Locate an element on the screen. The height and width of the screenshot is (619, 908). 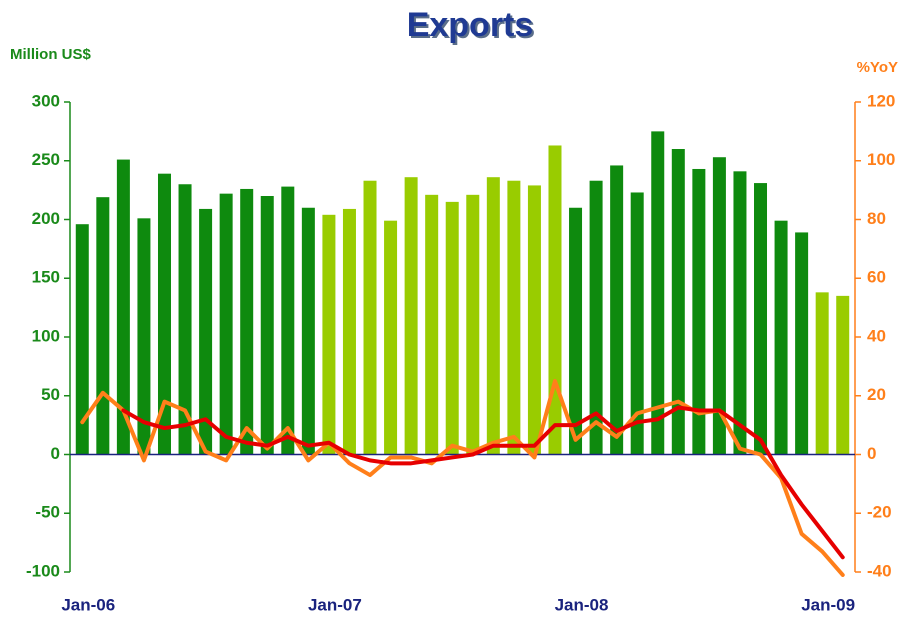
y2-tick-label: 80 is located at coordinates (876, 218).